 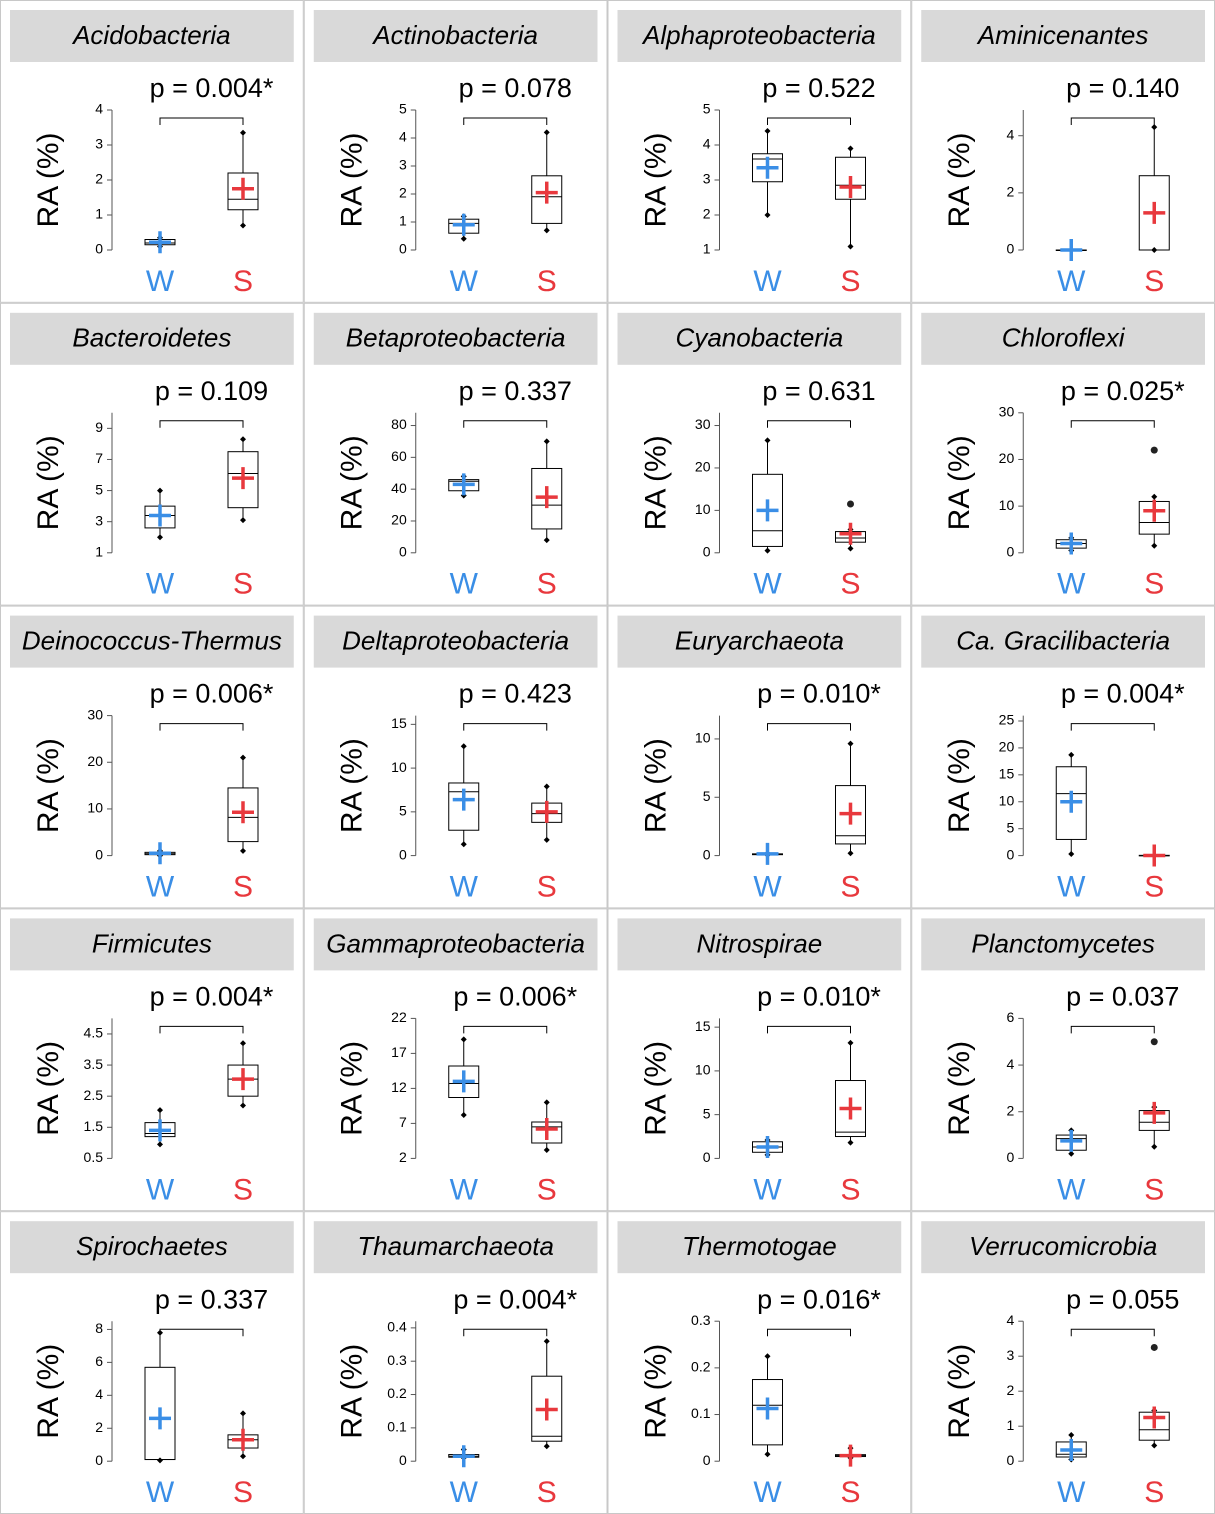 What do you see at coordinates (1010, 1320) in the screenshot?
I see `y-tick-label: 4` at bounding box center [1010, 1320].